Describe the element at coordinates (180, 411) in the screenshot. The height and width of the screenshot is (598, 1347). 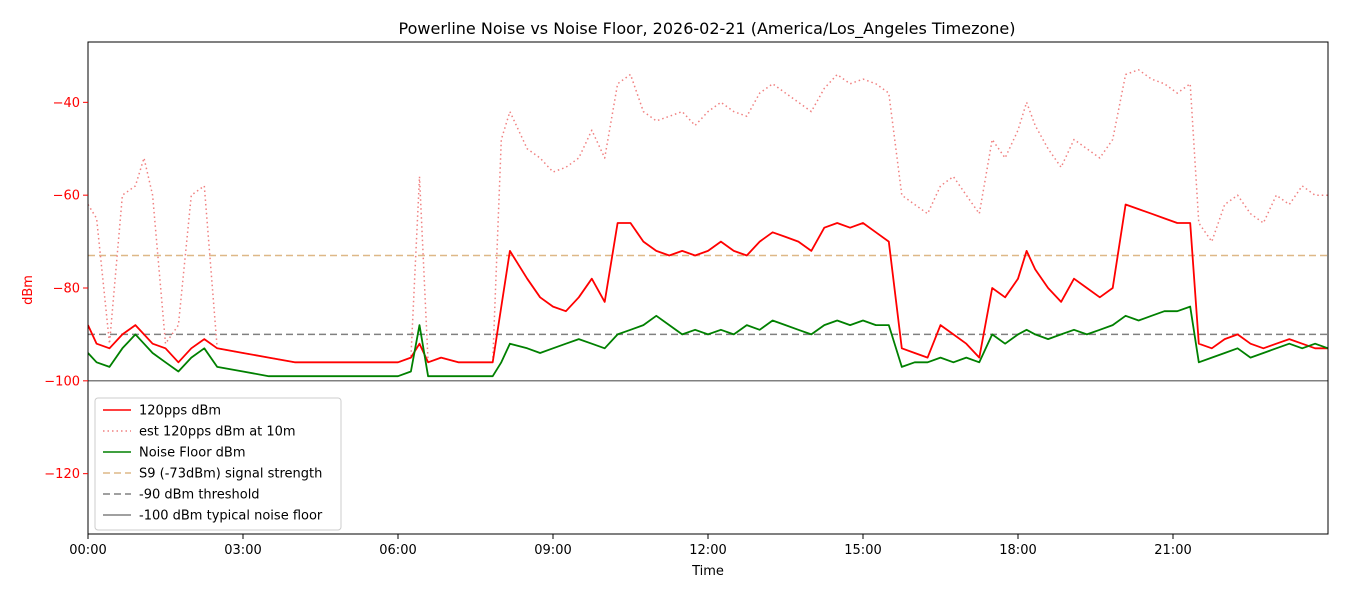
I see `legend-label: 120pps dBm` at that location.